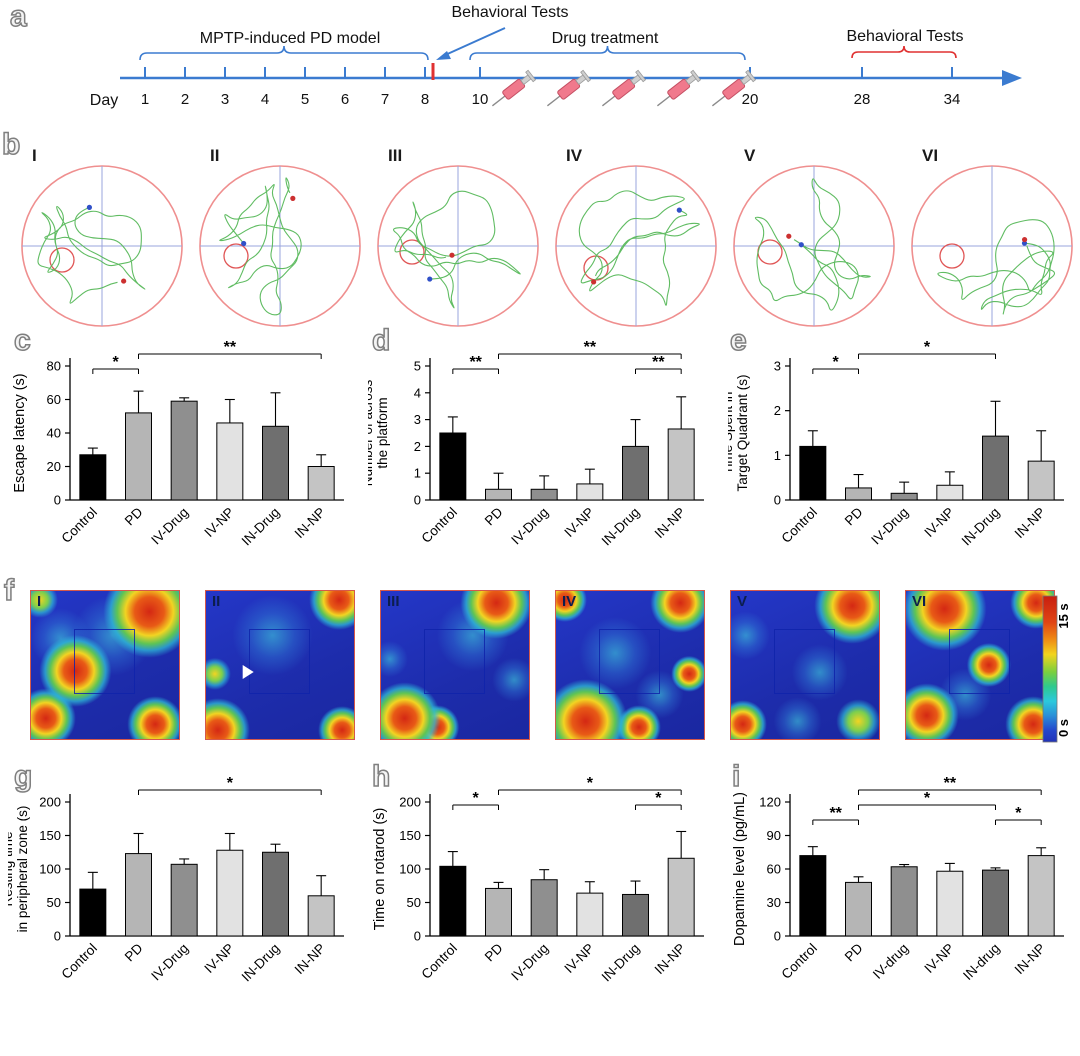 Image resolution: width=1080 pixels, height=1056 pixels. Describe the element at coordinates (145, 99) in the screenshot. I see `day-tick-label: 1` at that location.